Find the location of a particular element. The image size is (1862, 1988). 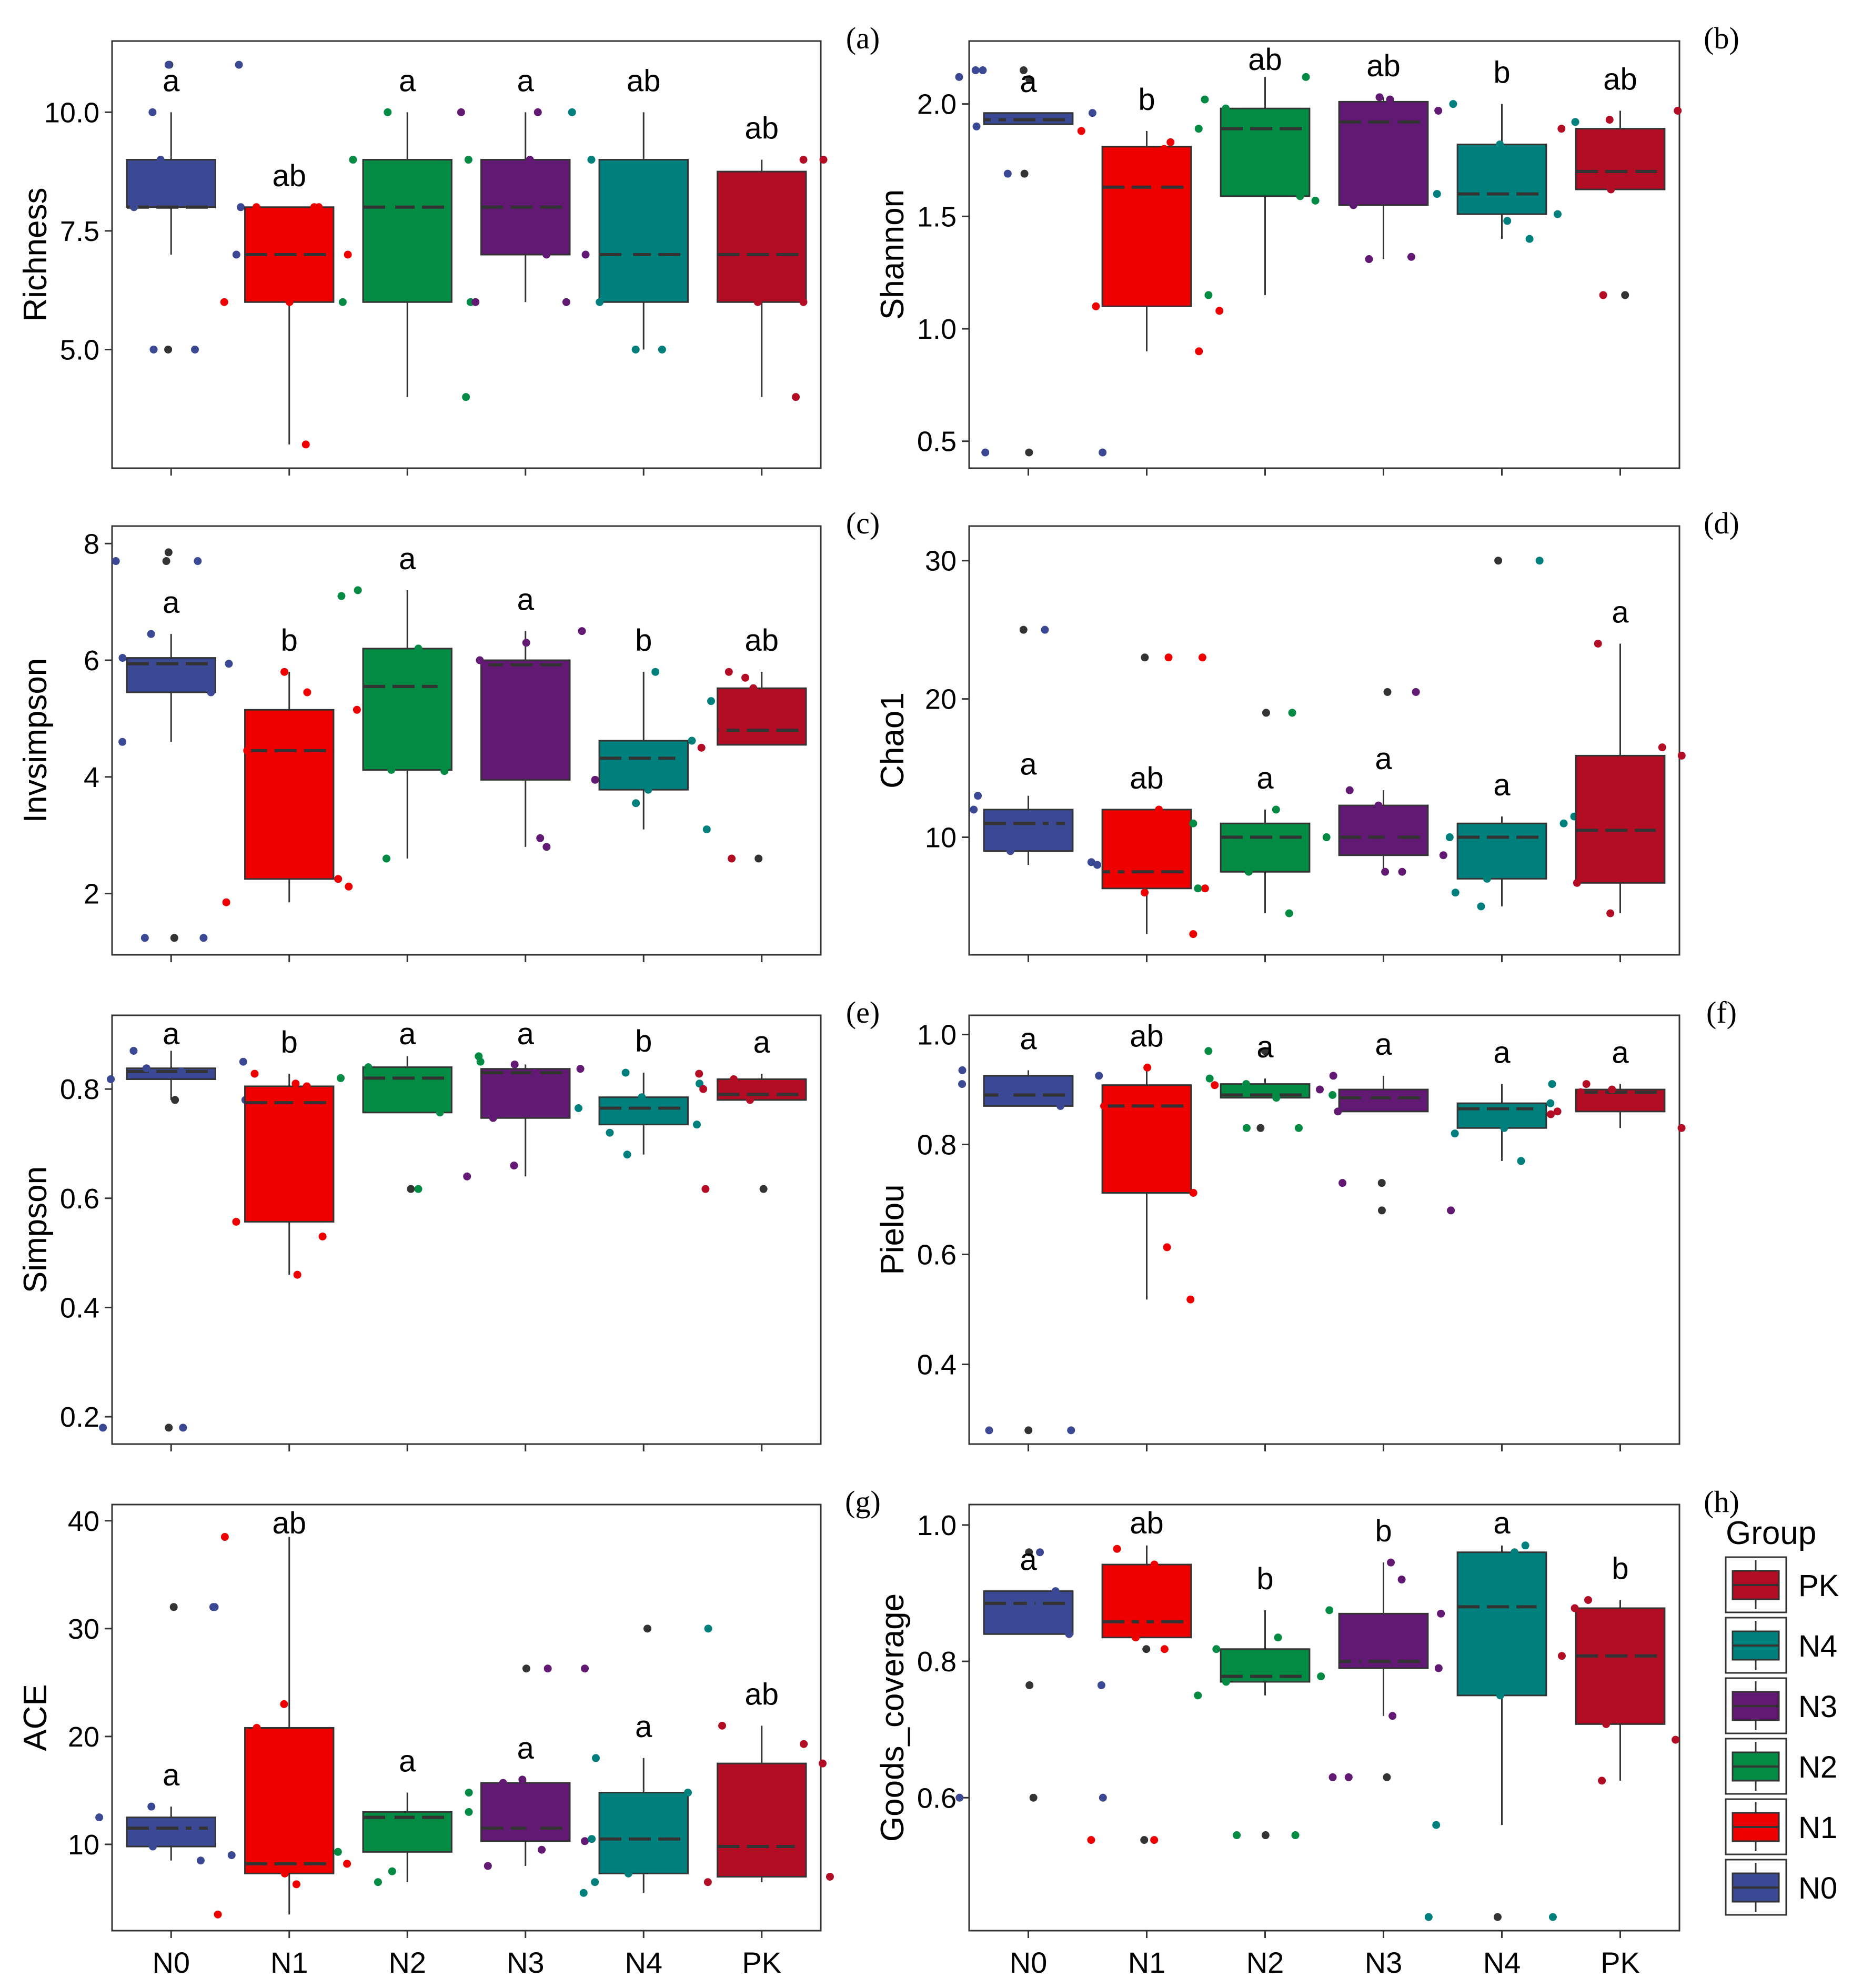

y-axis-label: Goods_coverage is located at coordinates (892, 1717).